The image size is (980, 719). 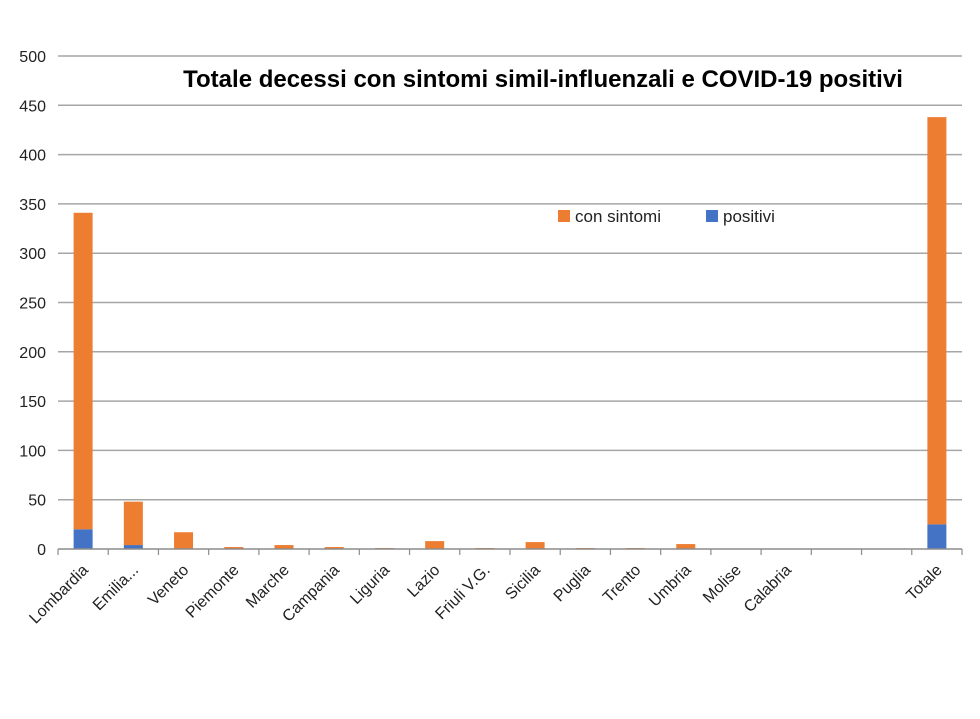 What do you see at coordinates (462, 592) in the screenshot?
I see `x-tick-label: Friuli V.G.` at bounding box center [462, 592].